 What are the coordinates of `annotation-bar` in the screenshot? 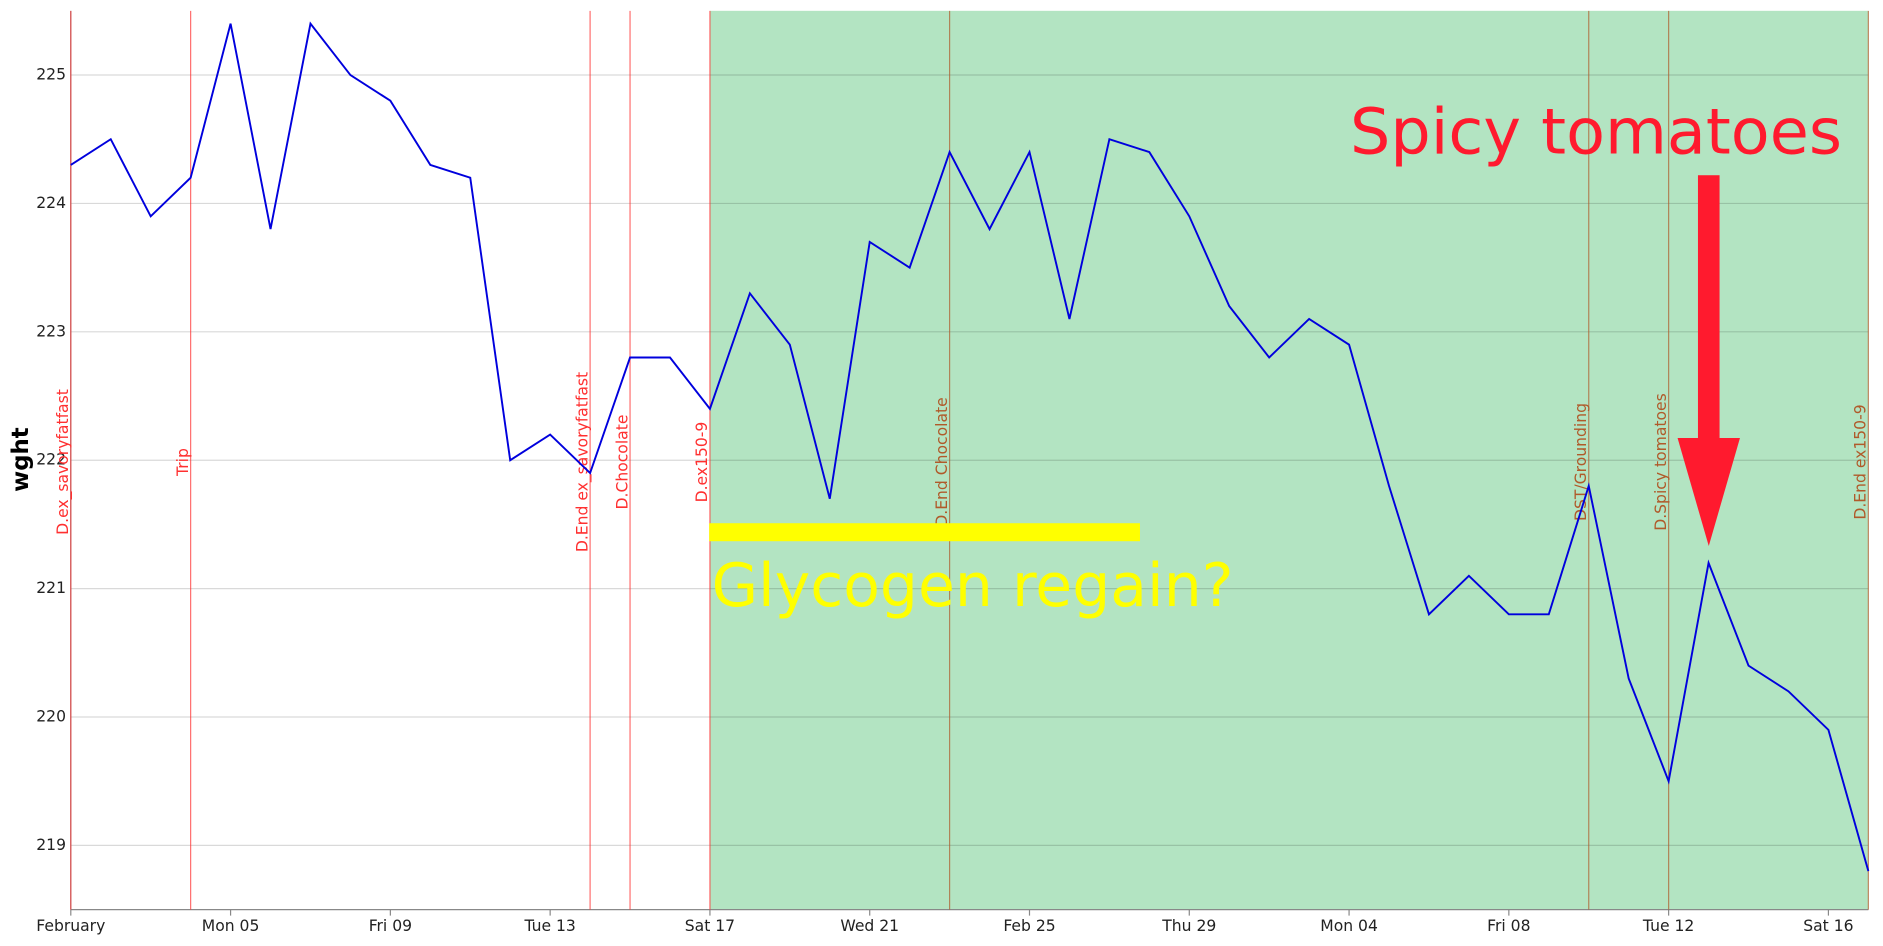 It's located at (924, 532).